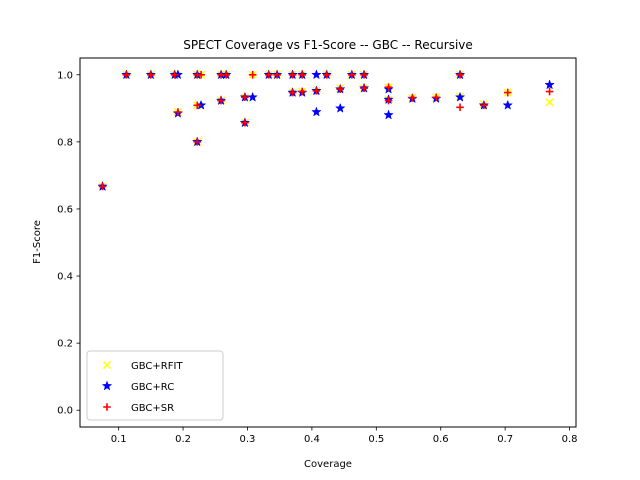 This screenshot has width=640, height=480. I want to click on x-tick-label: 0.2, so click(183, 439).